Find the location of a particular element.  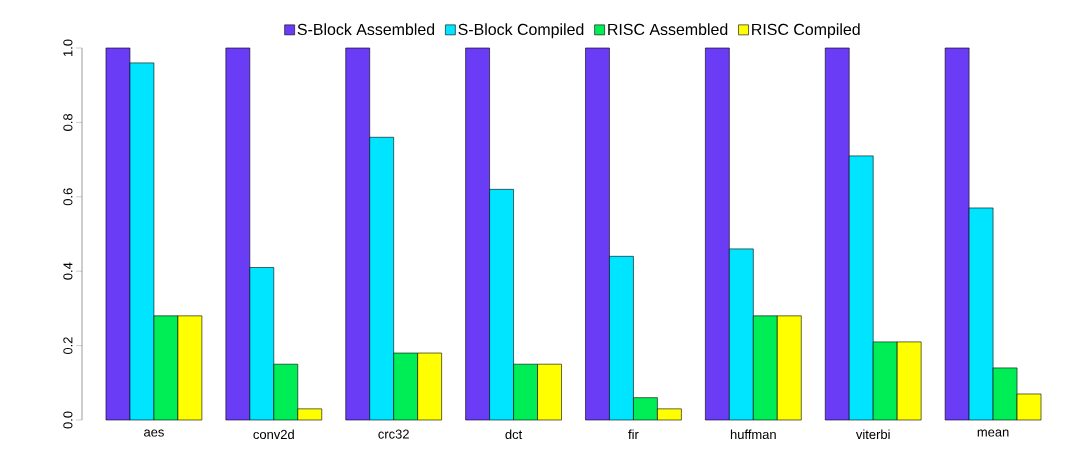

y-tick-label: 1.0 is located at coordinates (68, 48).